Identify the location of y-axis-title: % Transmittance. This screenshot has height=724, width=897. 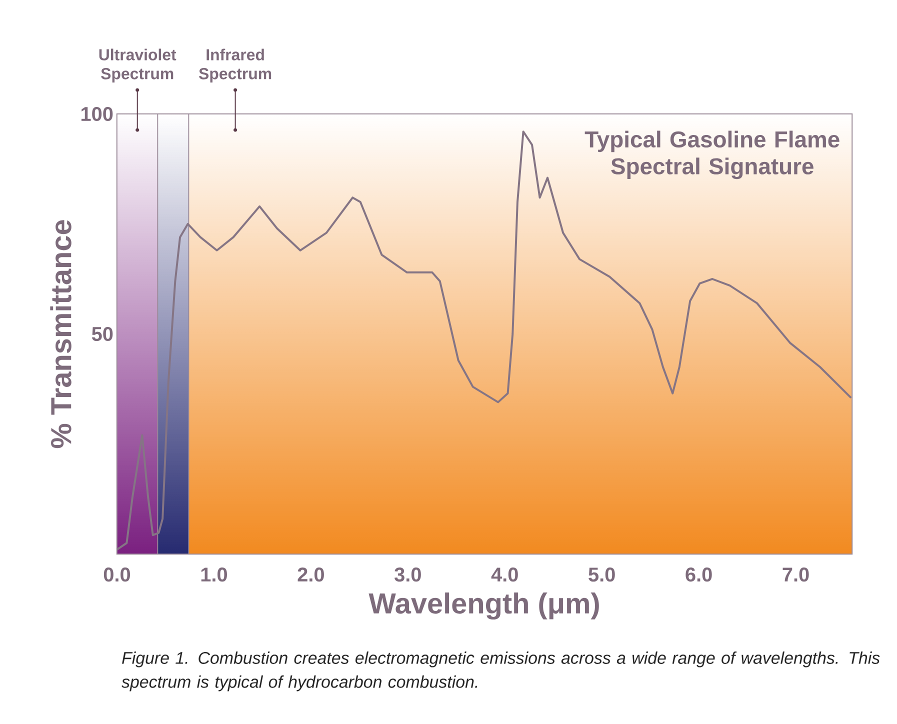
(61, 334).